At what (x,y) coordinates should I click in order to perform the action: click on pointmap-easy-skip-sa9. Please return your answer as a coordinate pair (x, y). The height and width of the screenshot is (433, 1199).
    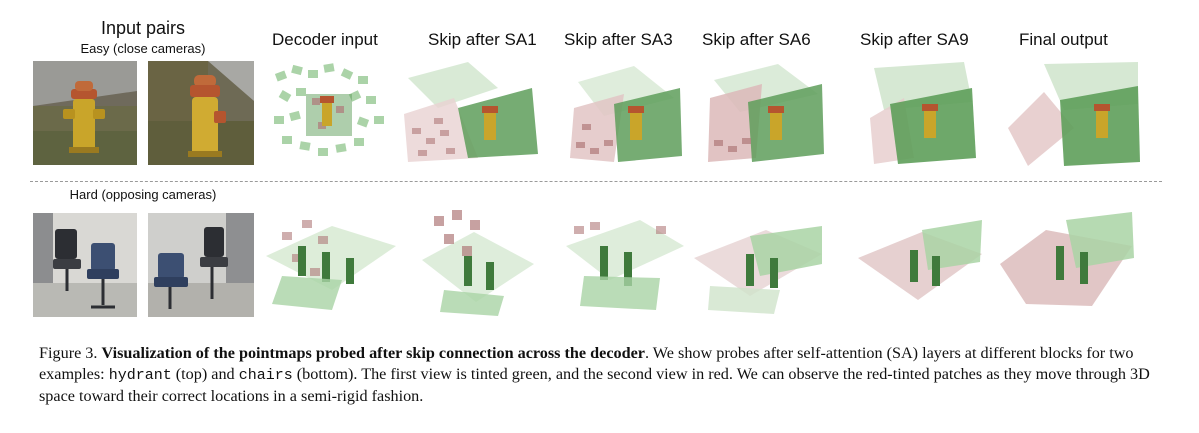
    Looking at the image, I should click on (916, 114).